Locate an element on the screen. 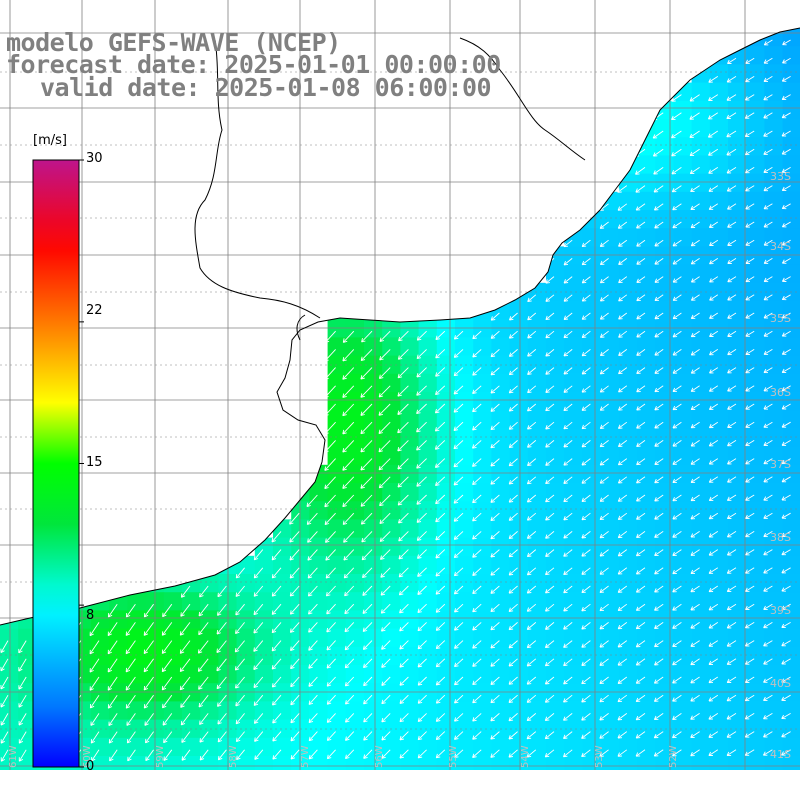  lat-label-35S: 35S is located at coordinates (780, 318).